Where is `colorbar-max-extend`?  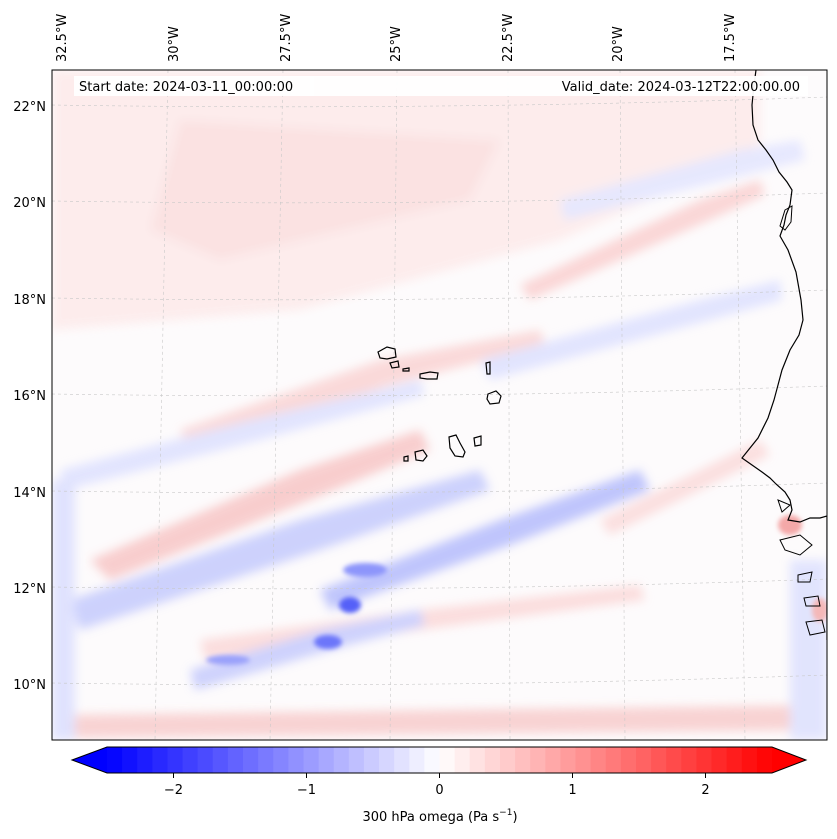
colorbar-max-extend is located at coordinates (789, 760).